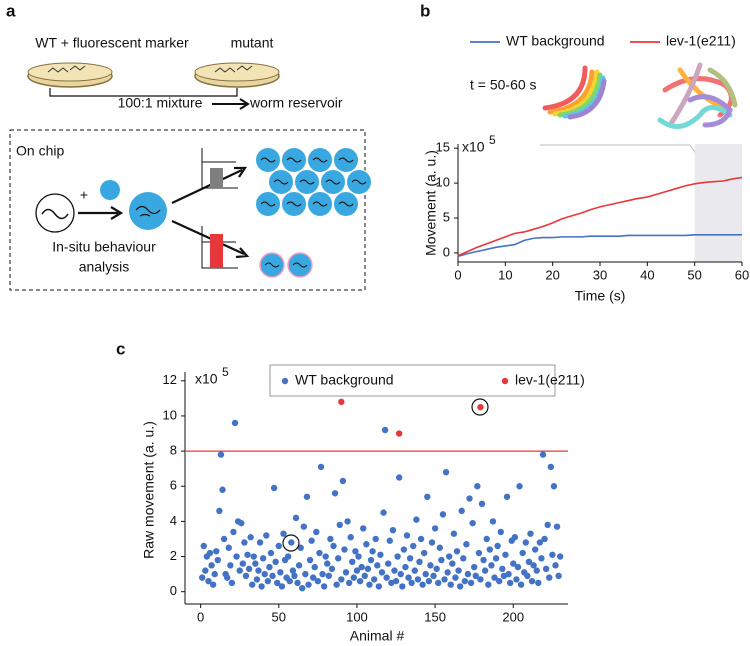 The image size is (750, 646). What do you see at coordinates (170, 379) in the screenshot?
I see `y-tick-label: 12` at bounding box center [170, 379].